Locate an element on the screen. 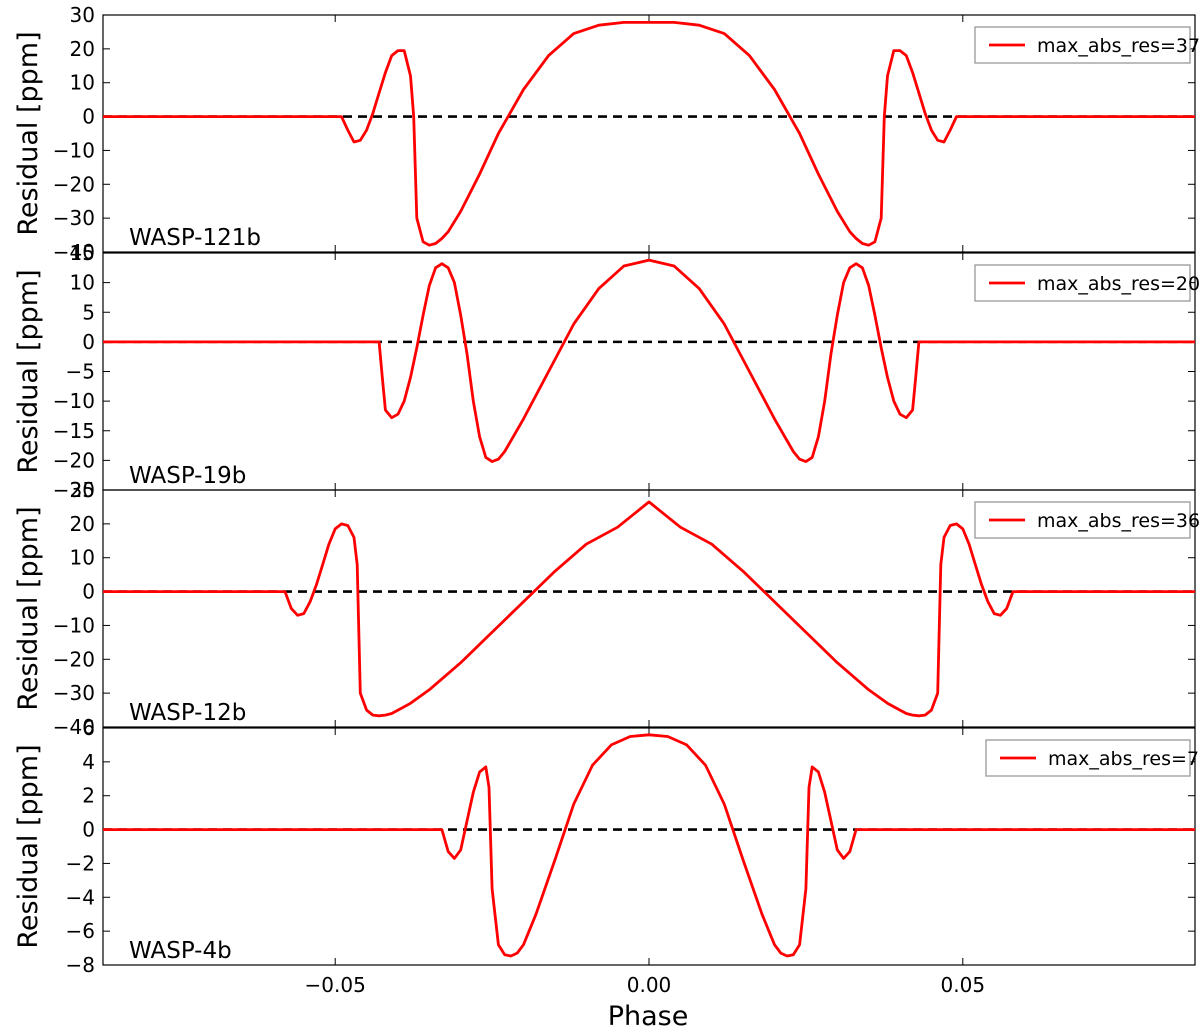 The width and height of the screenshot is (1200, 1032). y-tick-label: −4 is located at coordinates (80, 897).